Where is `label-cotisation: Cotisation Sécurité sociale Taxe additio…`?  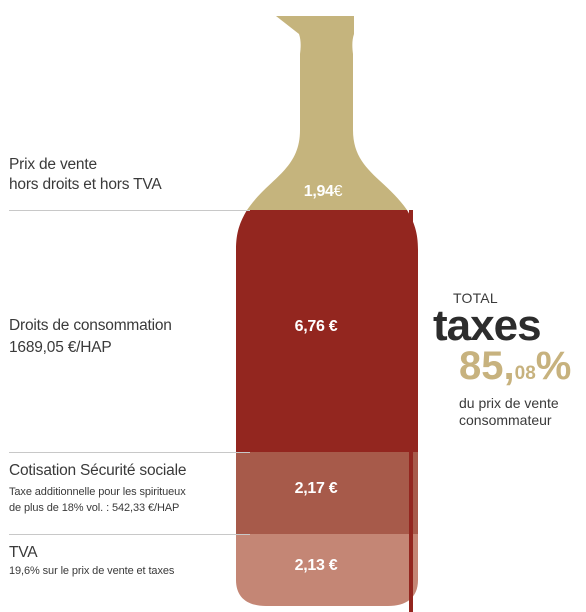
label-cotisation: Cotisation Sécurité sociale Taxe additio… is located at coordinates (97, 488).